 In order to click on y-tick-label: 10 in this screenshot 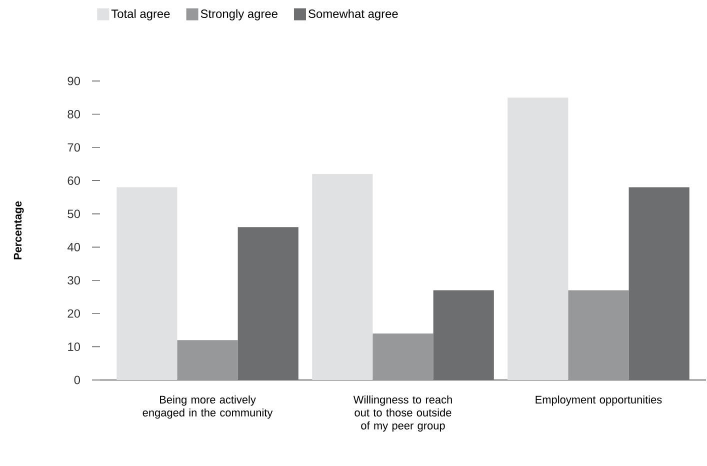, I will do `click(74, 346)`.